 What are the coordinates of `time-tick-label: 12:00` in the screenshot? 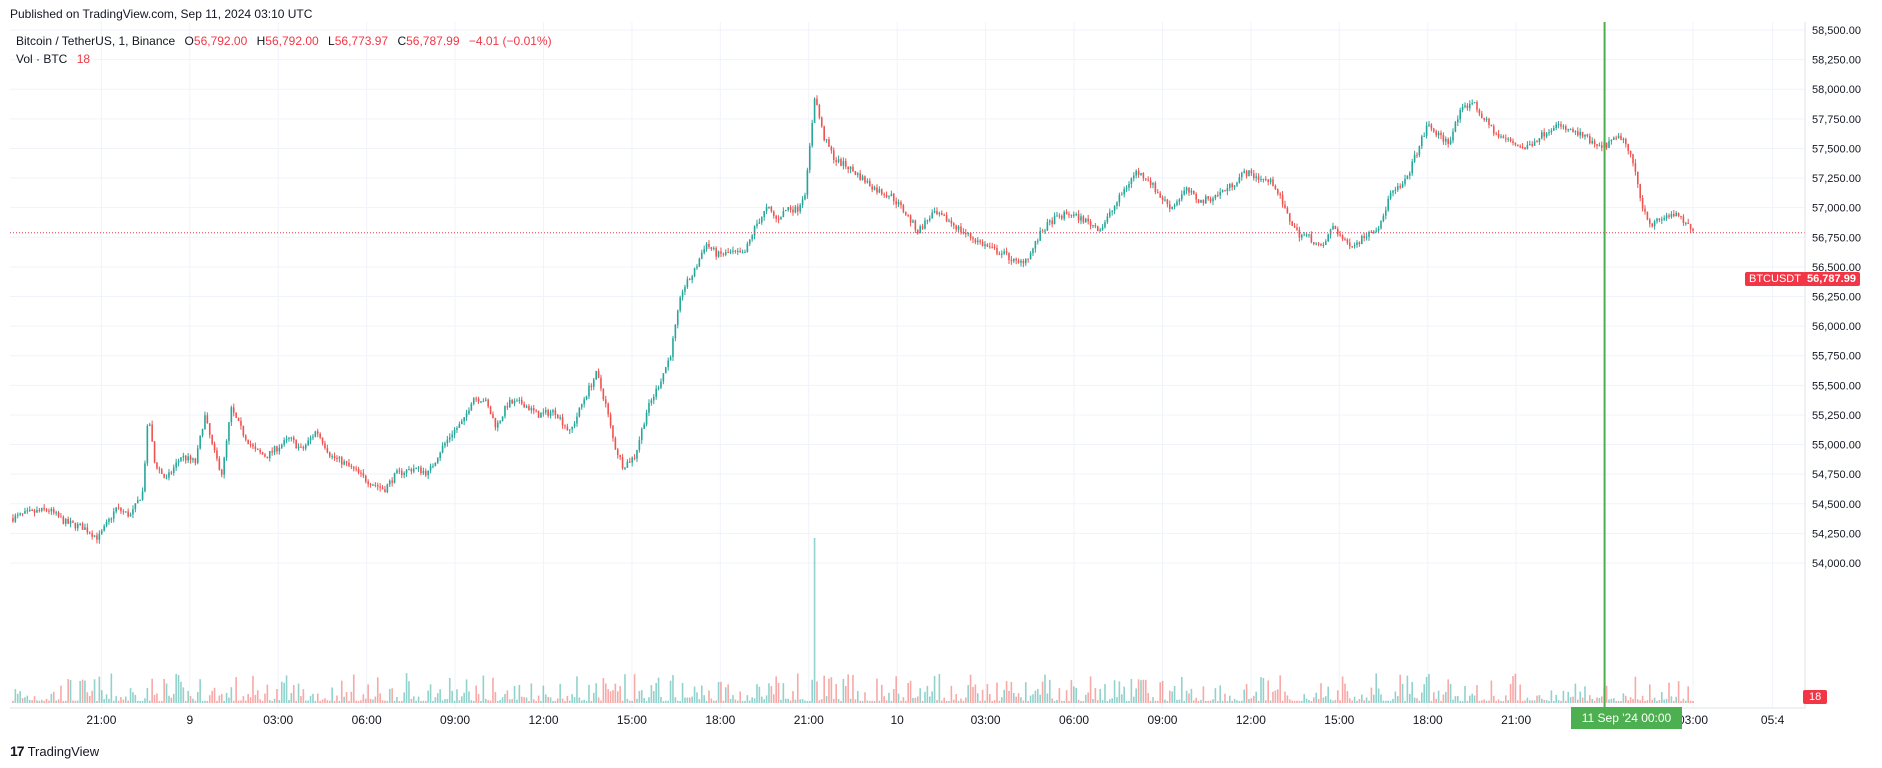 It's located at (1251, 720).